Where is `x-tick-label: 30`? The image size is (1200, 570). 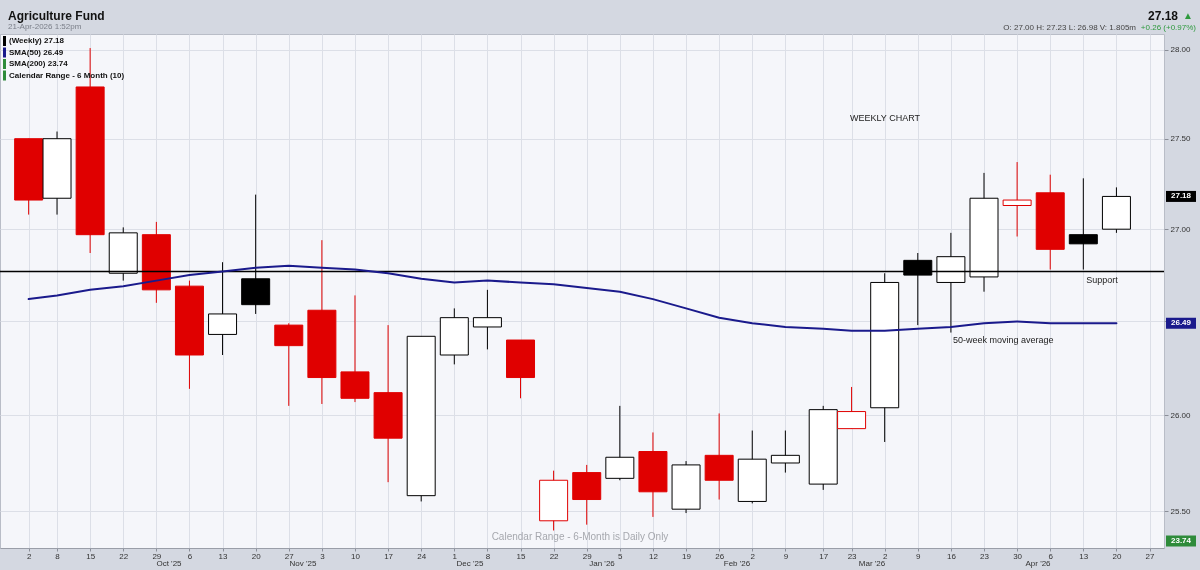
x-tick-label: 30 is located at coordinates (1018, 556).